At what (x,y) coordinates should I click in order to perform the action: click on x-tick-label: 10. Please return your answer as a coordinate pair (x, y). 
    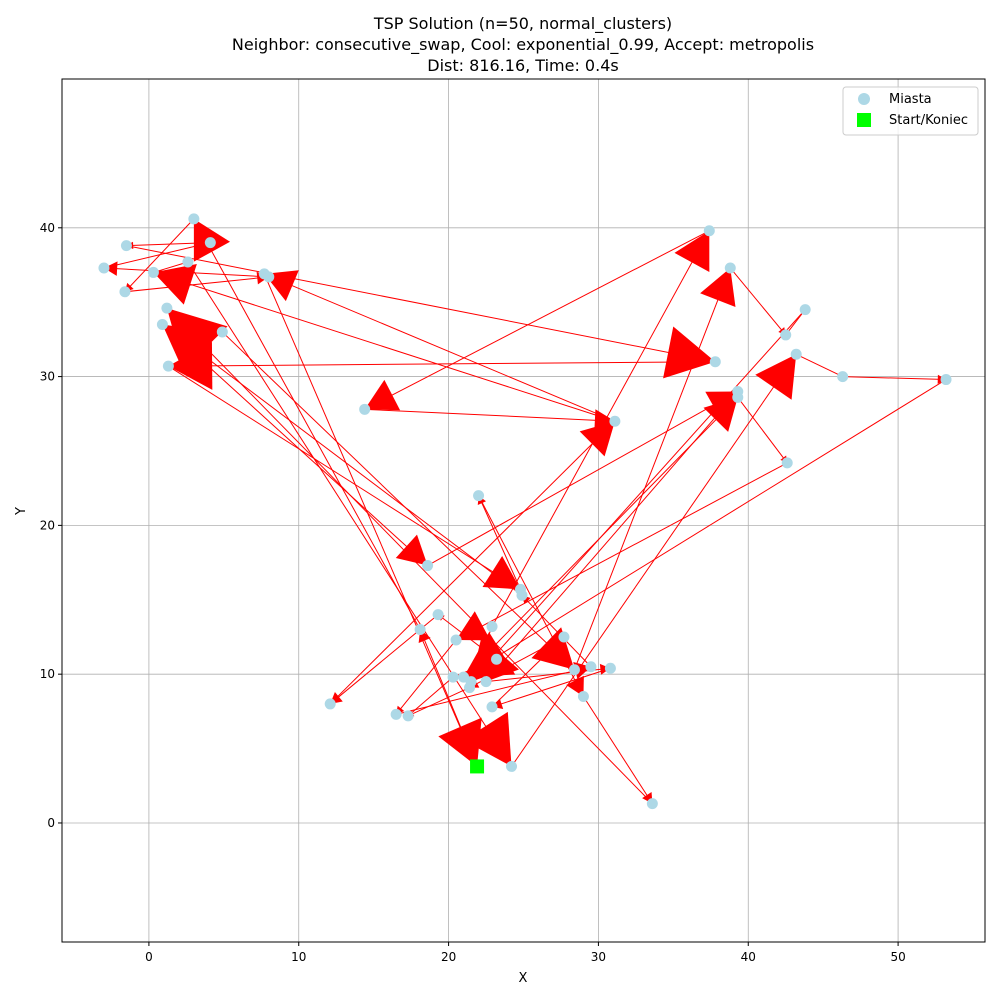
    Looking at the image, I should click on (298, 957).